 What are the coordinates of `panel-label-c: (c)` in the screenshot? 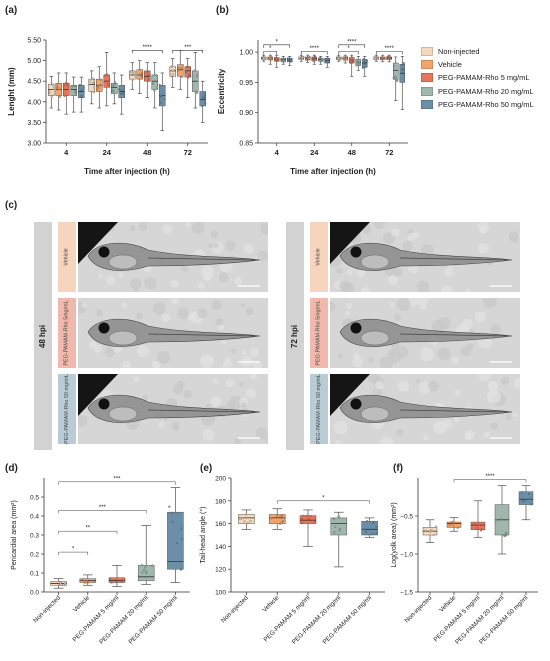 It's located at (11, 205).